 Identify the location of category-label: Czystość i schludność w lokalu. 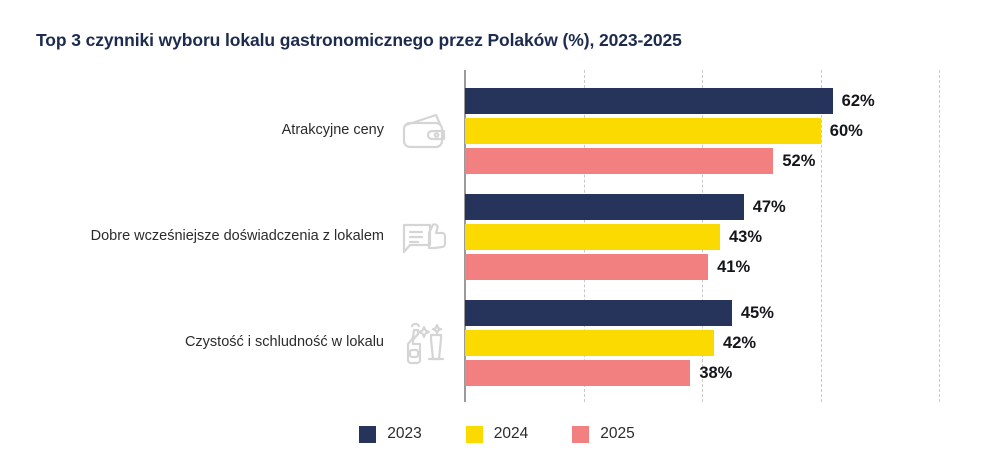
(284, 342).